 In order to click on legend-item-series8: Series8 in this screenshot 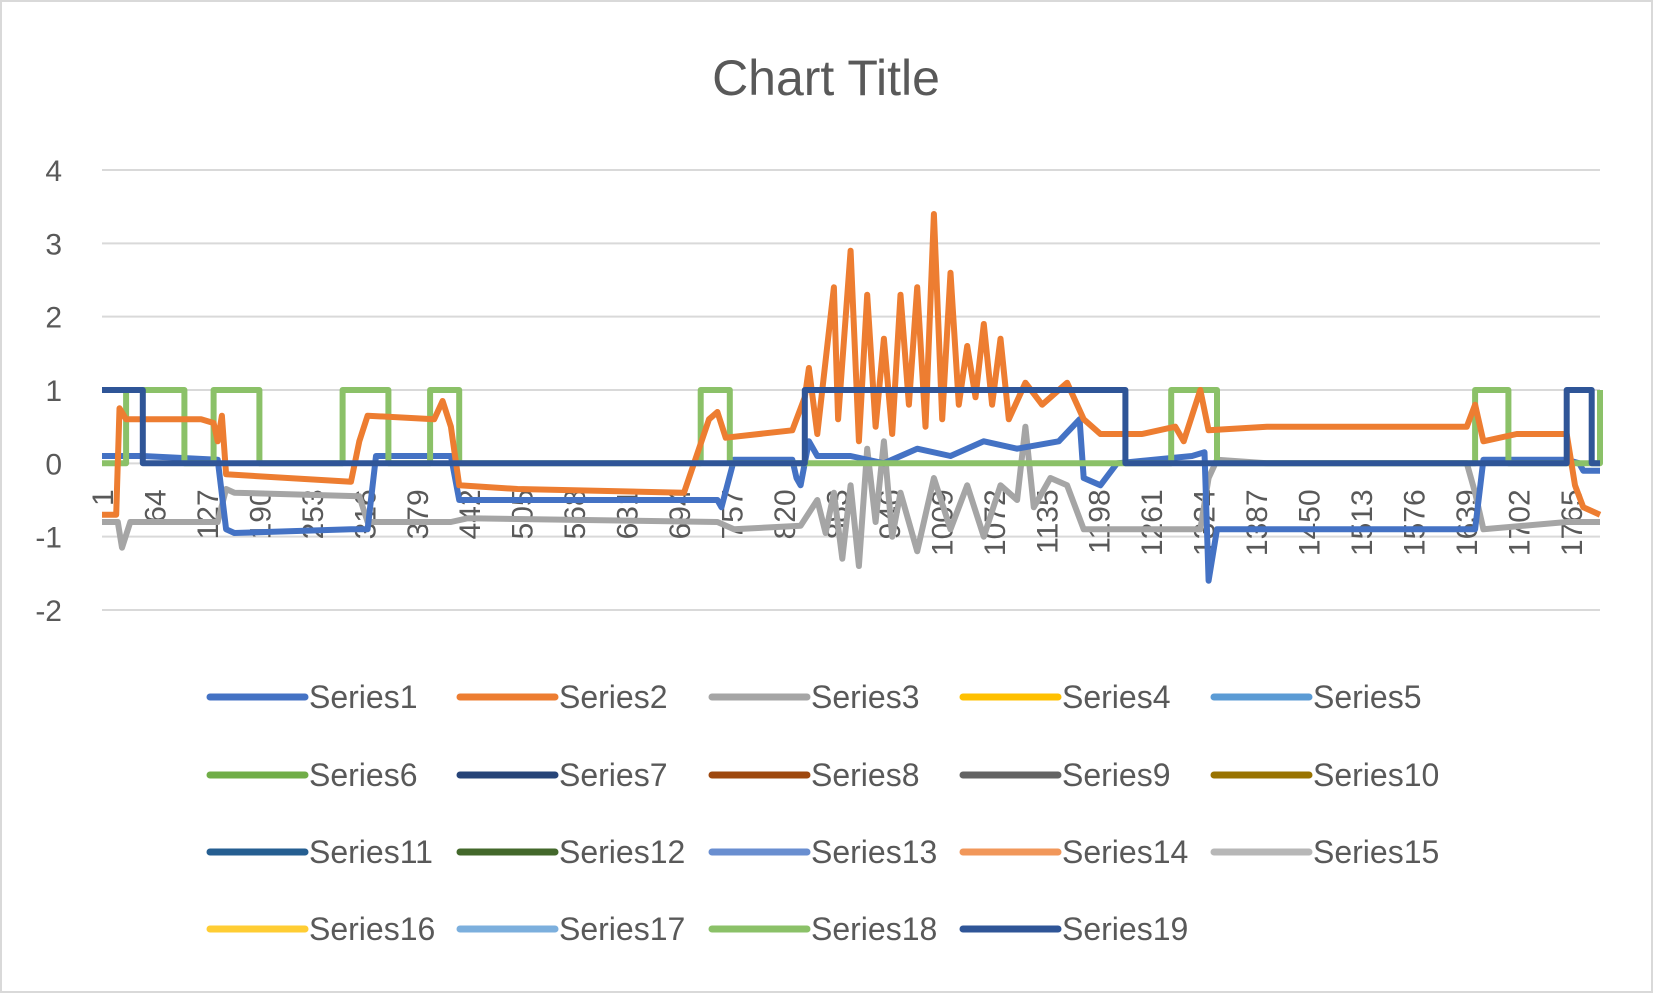, I will do `click(814, 775)`.